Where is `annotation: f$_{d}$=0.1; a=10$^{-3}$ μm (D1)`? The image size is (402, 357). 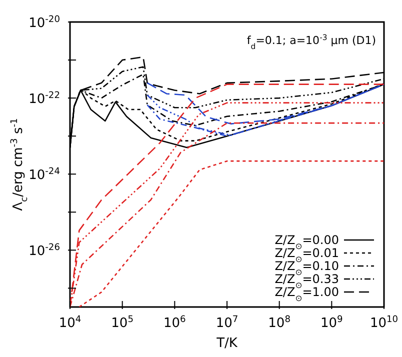
annotation: f$_{d}$=0.1; a=10$^{-3}$ μm (D1) is located at coordinates (311, 41).